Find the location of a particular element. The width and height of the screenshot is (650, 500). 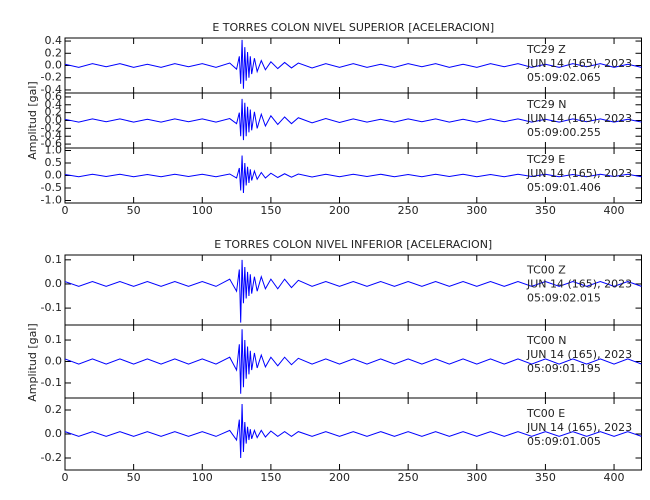

time-label: 05:09:01.406 is located at coordinates (564, 187).